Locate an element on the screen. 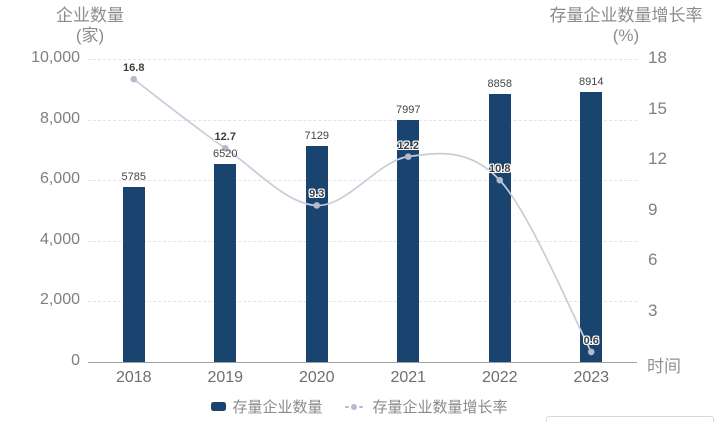 The image size is (719, 422). left-axis-tick: 10,000 is located at coordinates (55, 57).